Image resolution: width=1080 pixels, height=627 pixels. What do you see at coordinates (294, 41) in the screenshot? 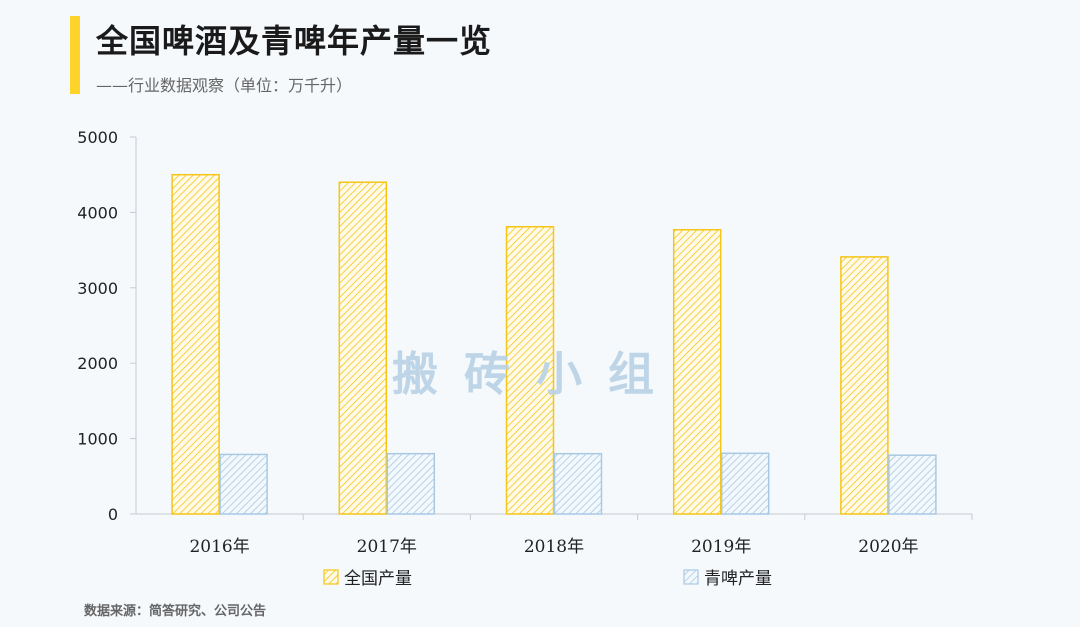
I see `page-title: 全国啤酒及青啤年产量一览` at bounding box center [294, 41].